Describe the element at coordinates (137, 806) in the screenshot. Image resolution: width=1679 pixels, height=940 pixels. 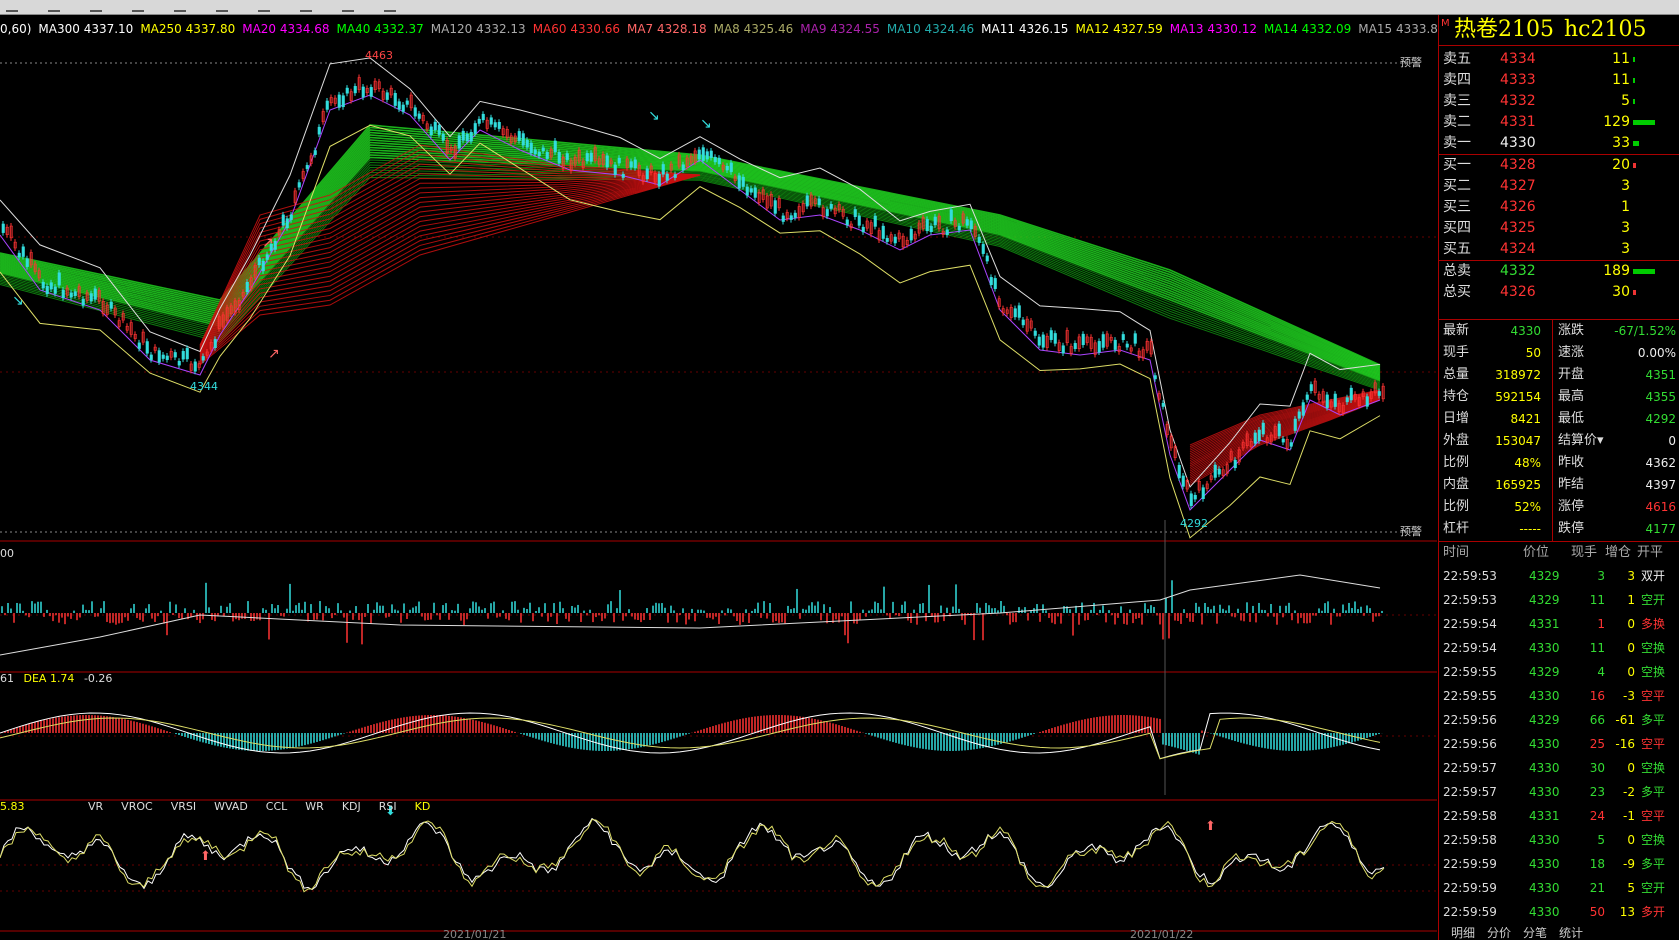
I see `indicator-tab-vroc: VROC` at that location.